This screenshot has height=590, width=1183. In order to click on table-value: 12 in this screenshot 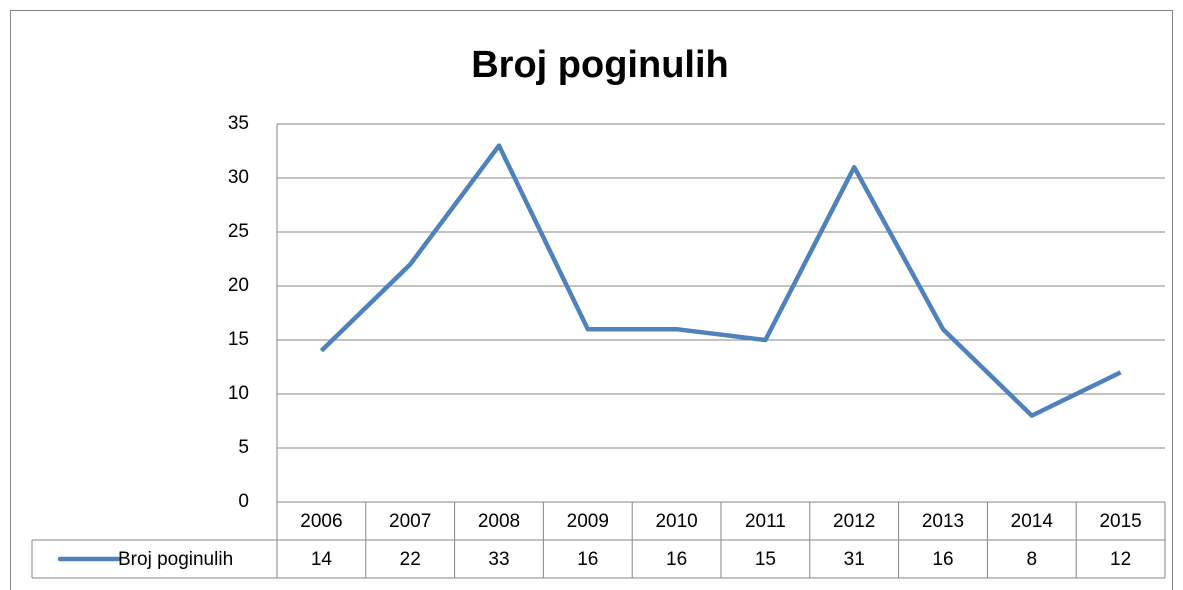, I will do `click(1120, 559)`.